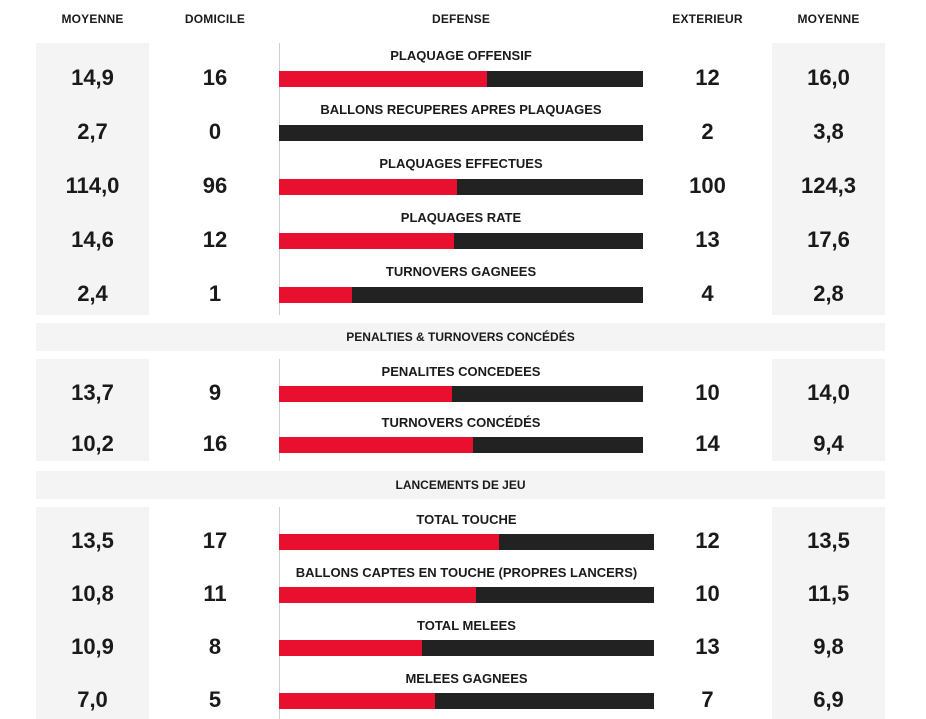 Image resolution: width=926 pixels, height=719 pixels. I want to click on home-average-value: 10,2, so click(92, 443).